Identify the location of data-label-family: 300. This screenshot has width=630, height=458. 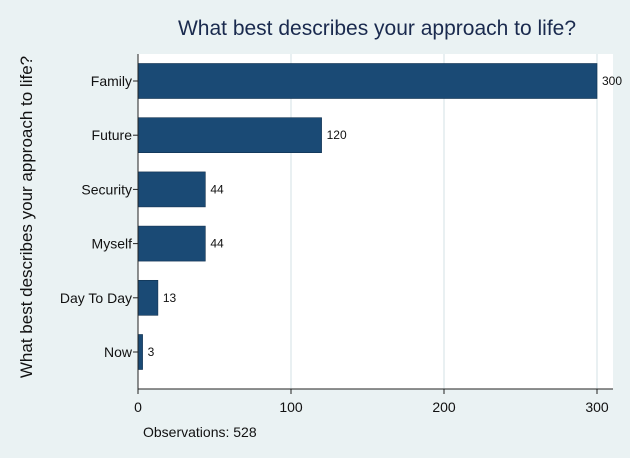
(612, 81).